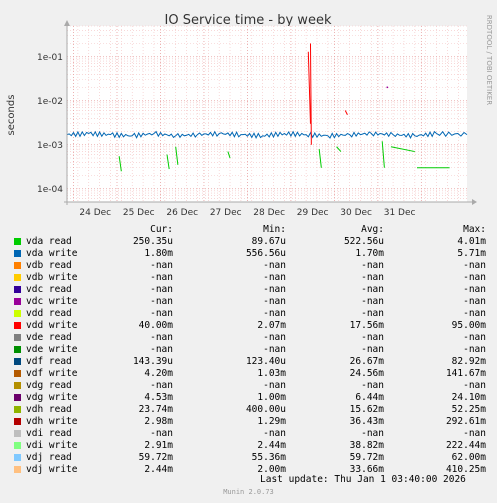 This screenshot has height=503, width=497. What do you see at coordinates (248, 326) in the screenshot?
I see `legend-row: vdd write 40.00m 2.07m 17.56m 95.00m` at bounding box center [248, 326].